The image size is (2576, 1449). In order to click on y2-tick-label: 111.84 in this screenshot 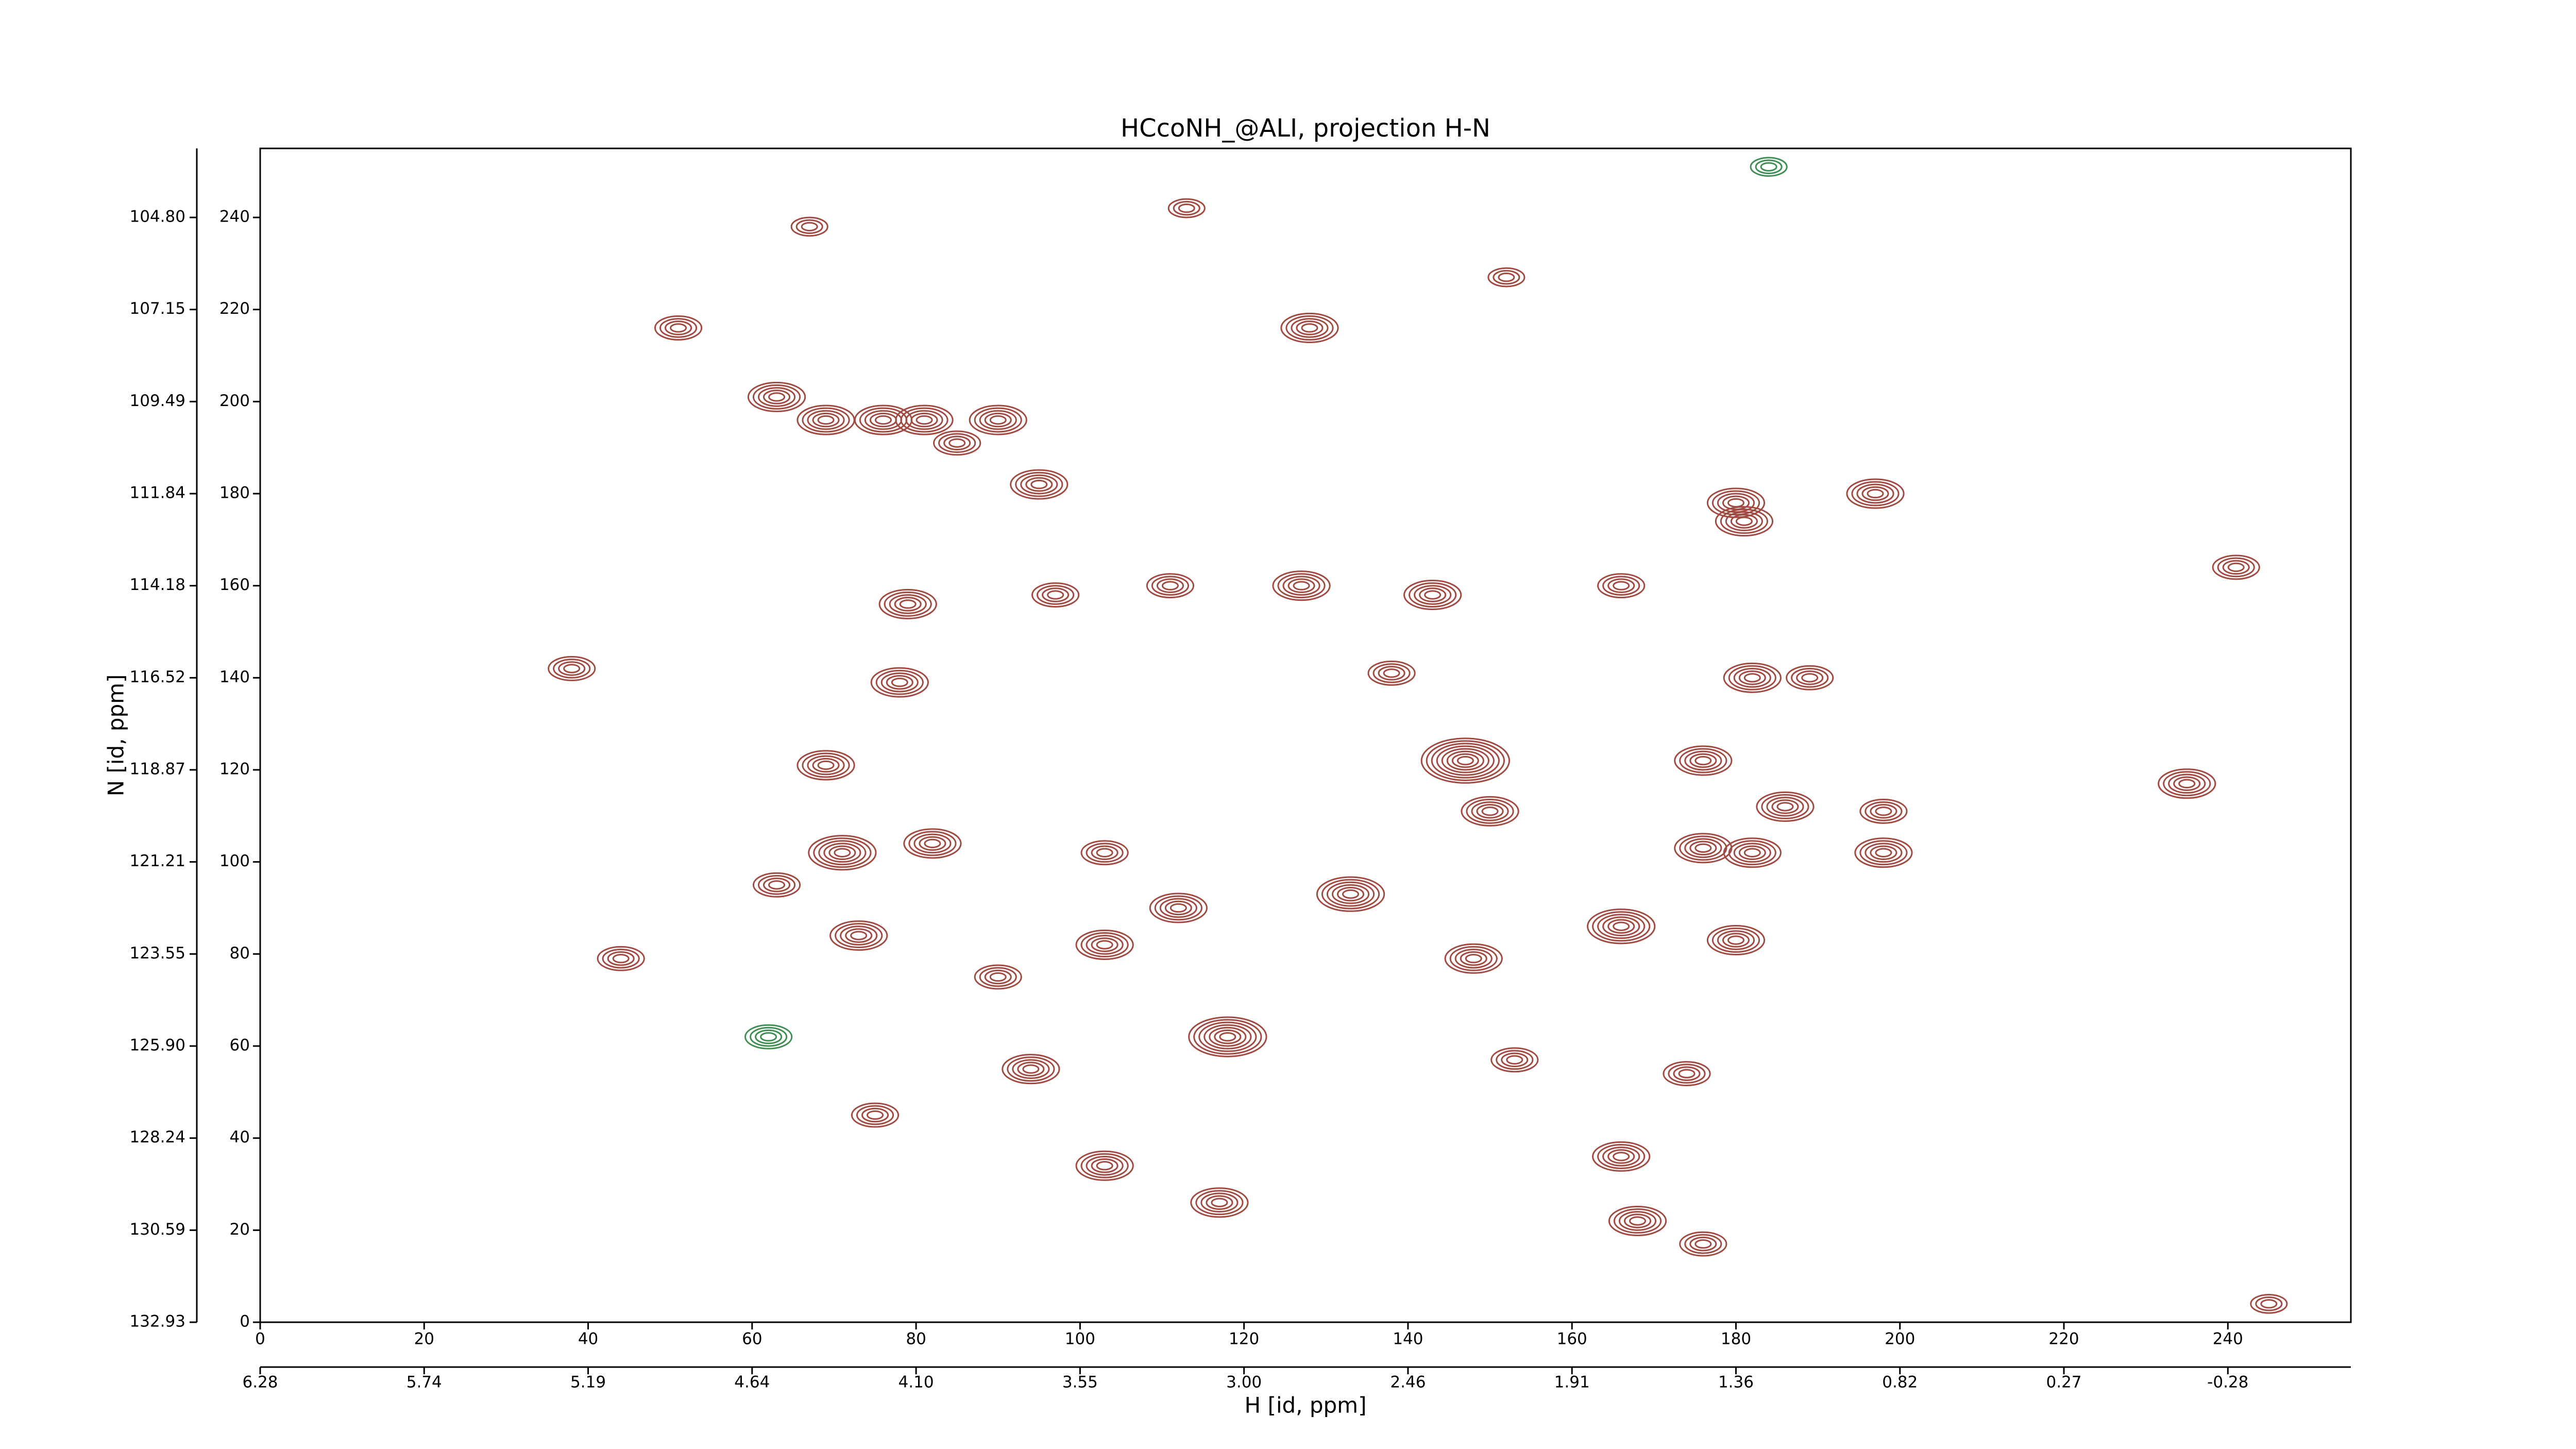, I will do `click(157, 493)`.